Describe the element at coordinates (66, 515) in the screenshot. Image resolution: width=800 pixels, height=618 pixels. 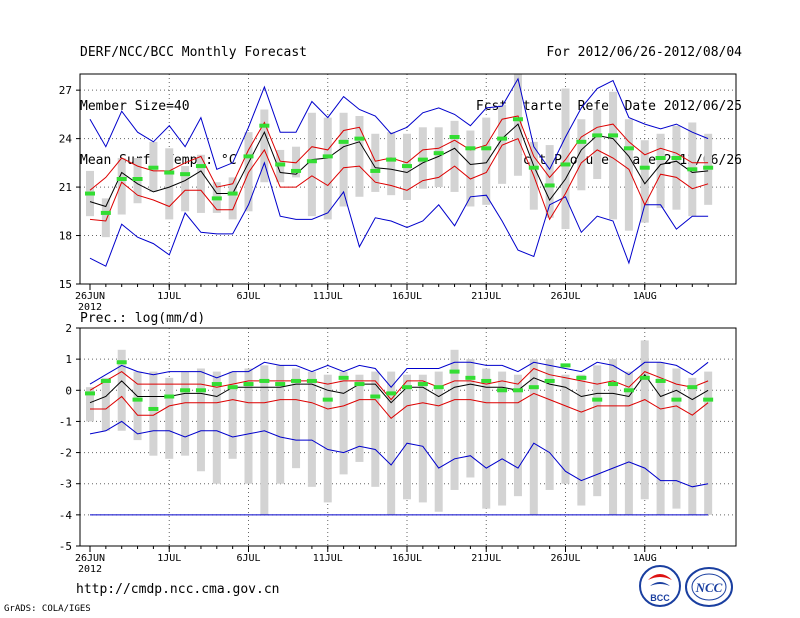
I see `y-tick-label: -4` at that location.